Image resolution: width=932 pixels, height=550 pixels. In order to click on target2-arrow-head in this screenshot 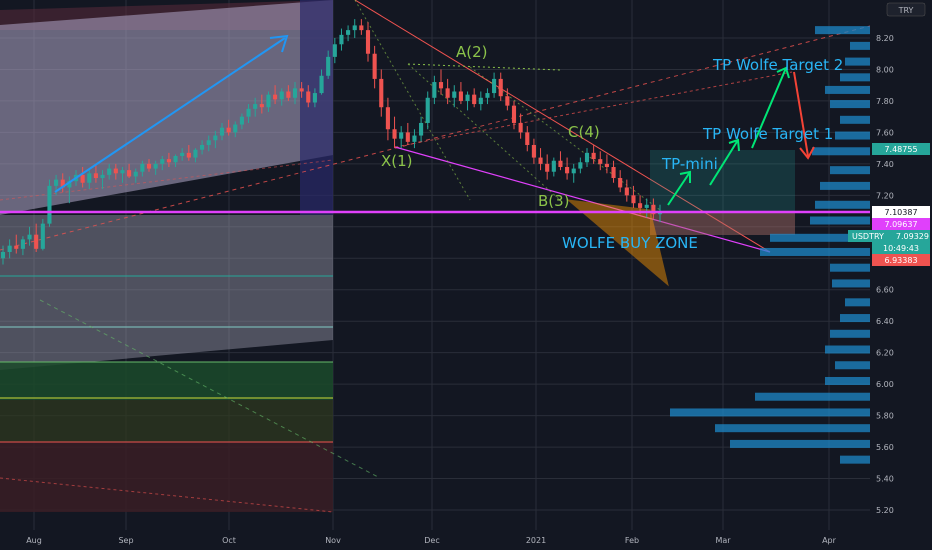, I will do `click(783, 72)`.